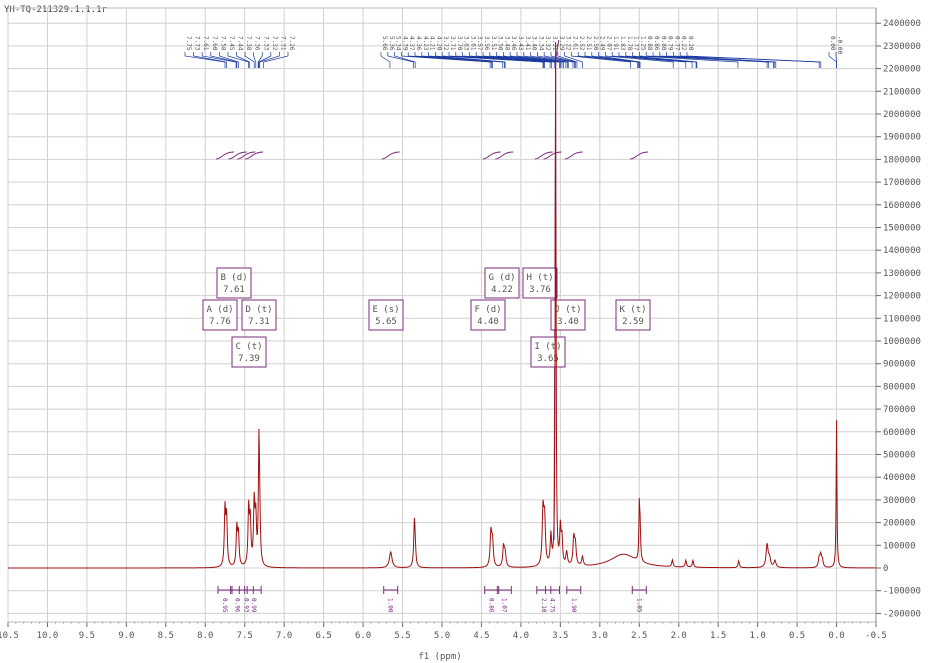  I want to click on peak-label: 7.60, so click(214, 43).